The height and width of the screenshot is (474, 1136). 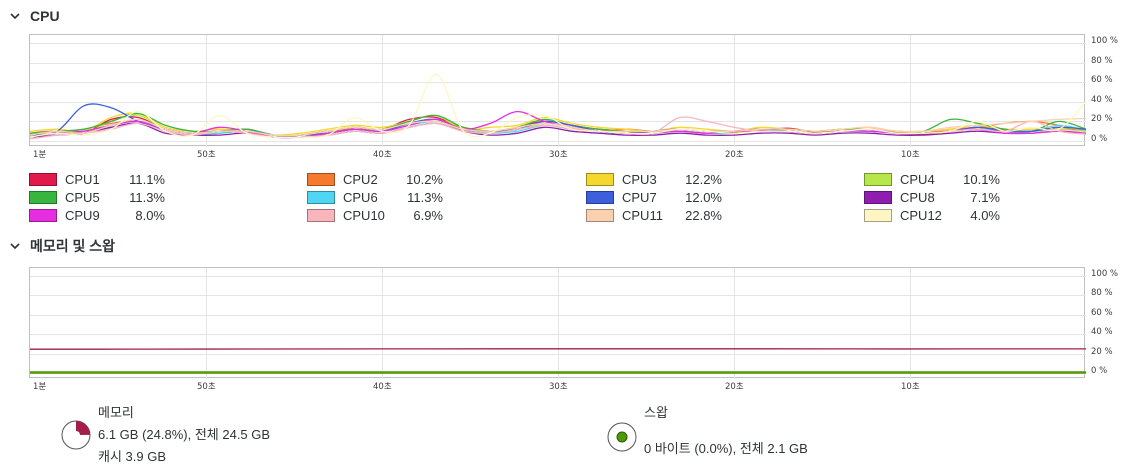 What do you see at coordinates (558, 387) in the screenshot?
I see `memory-x-tick: 30초` at bounding box center [558, 387].